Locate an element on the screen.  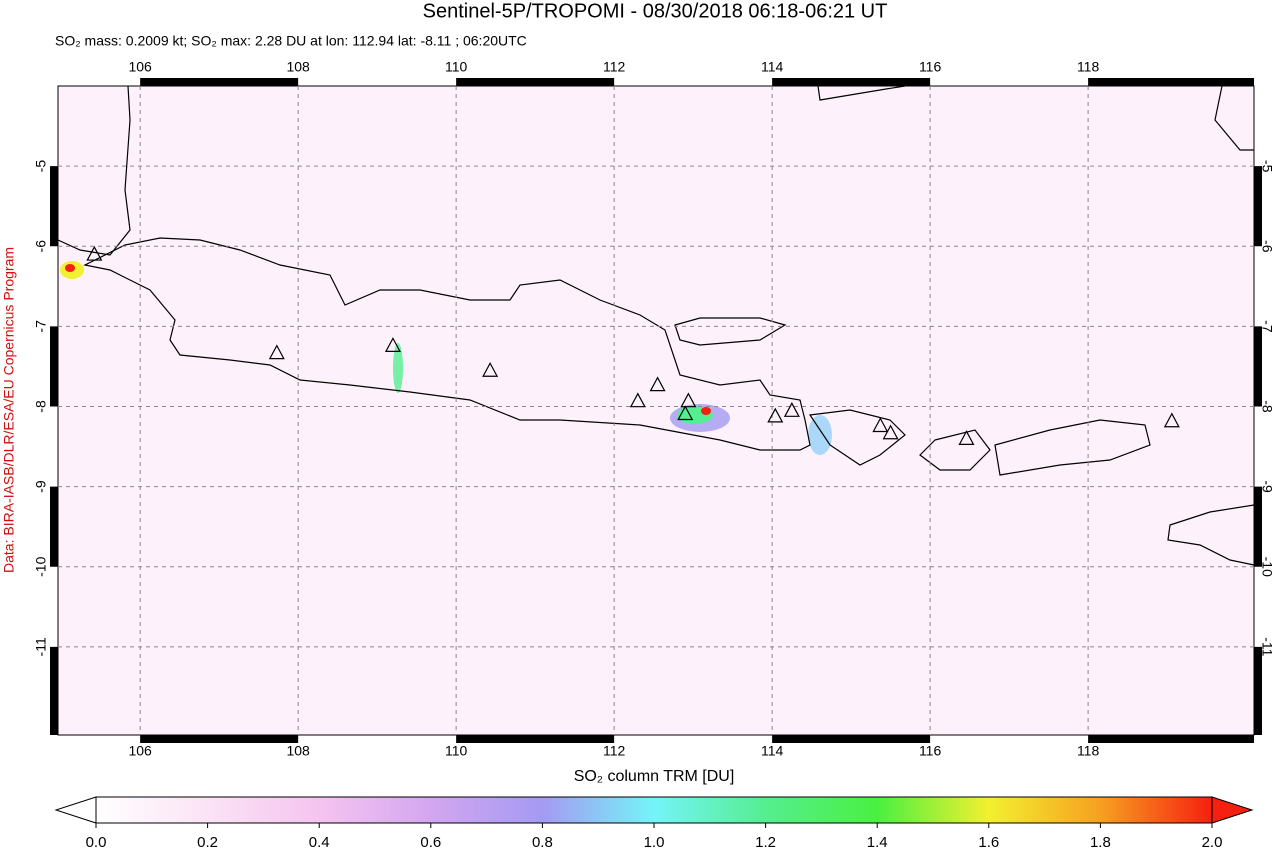
madura is located at coordinates (730, 331).